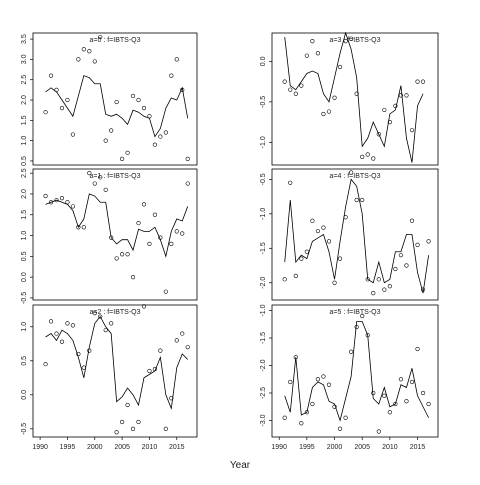  What do you see at coordinates (40, 447) in the screenshot?
I see `x-tick-label: 1990` at bounding box center [40, 447].